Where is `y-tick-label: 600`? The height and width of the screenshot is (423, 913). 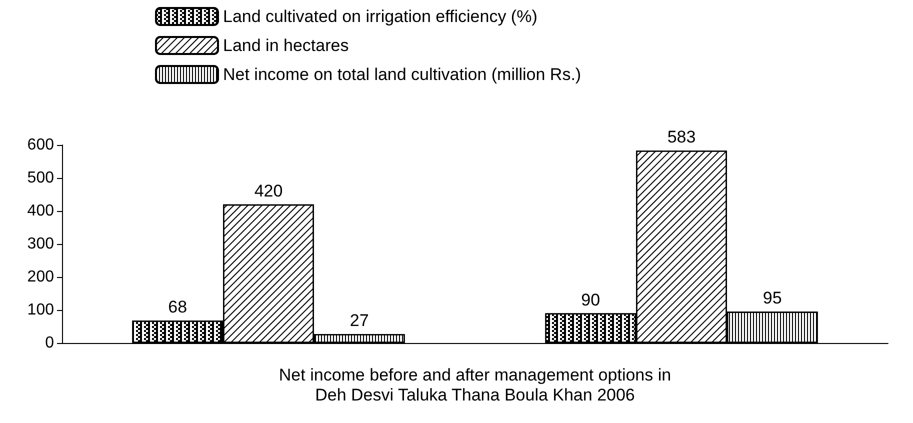 y-tick-label: 600 is located at coordinates (40, 145).